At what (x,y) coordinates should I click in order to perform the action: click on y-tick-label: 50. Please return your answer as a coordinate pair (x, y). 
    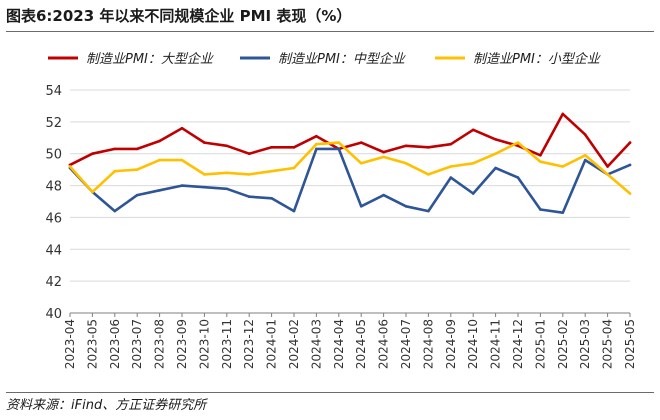
    Looking at the image, I should click on (53, 155).